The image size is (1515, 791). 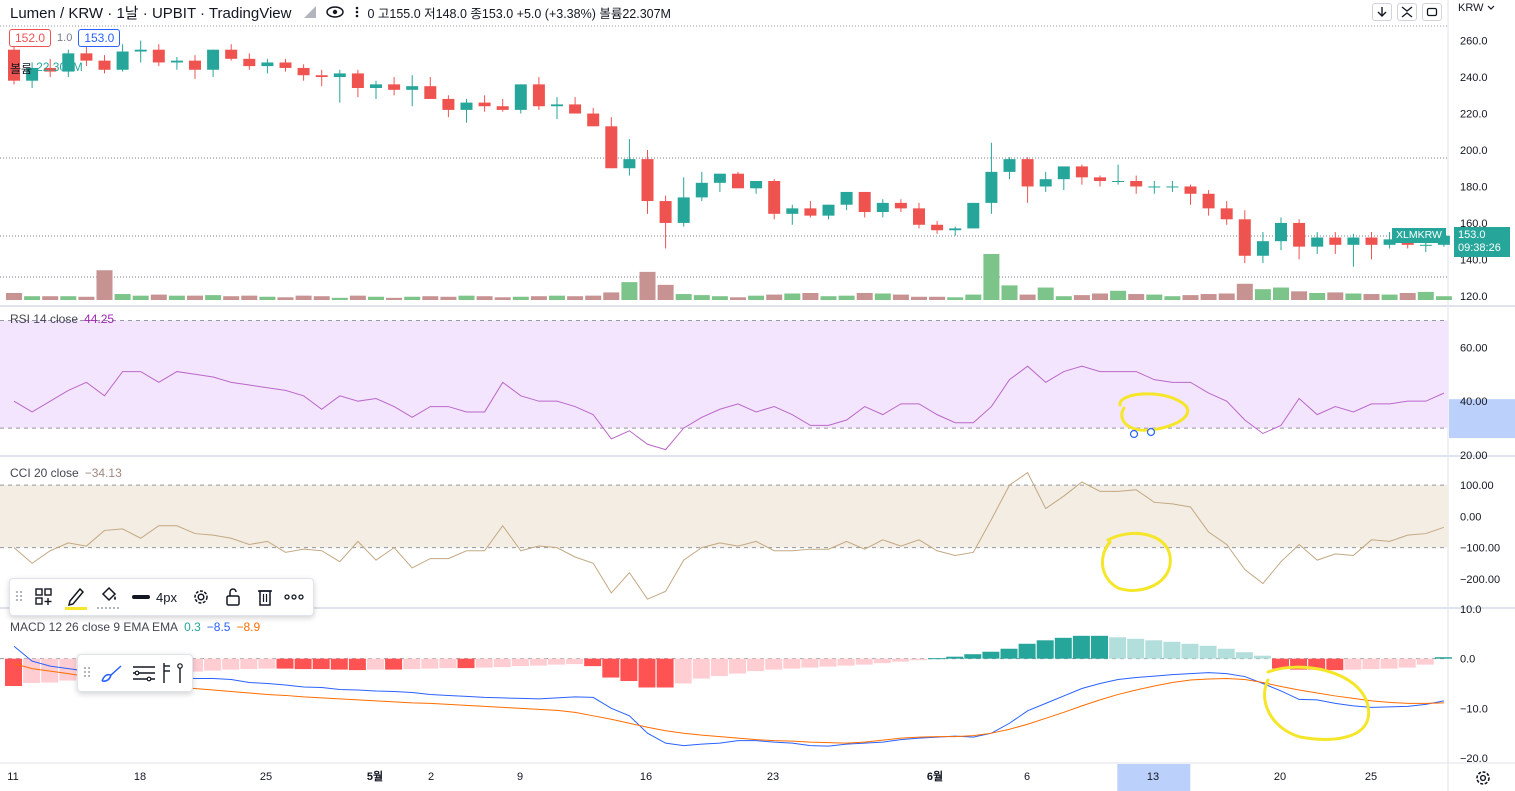 What do you see at coordinates (30, 38) in the screenshot?
I see `sell-price-button: 152.0` at bounding box center [30, 38].